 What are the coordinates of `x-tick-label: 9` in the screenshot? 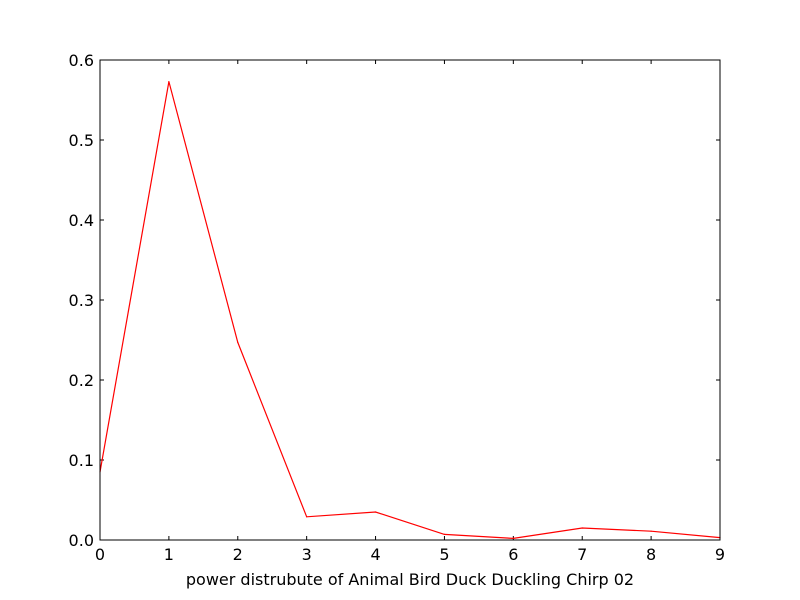 It's located at (720, 554).